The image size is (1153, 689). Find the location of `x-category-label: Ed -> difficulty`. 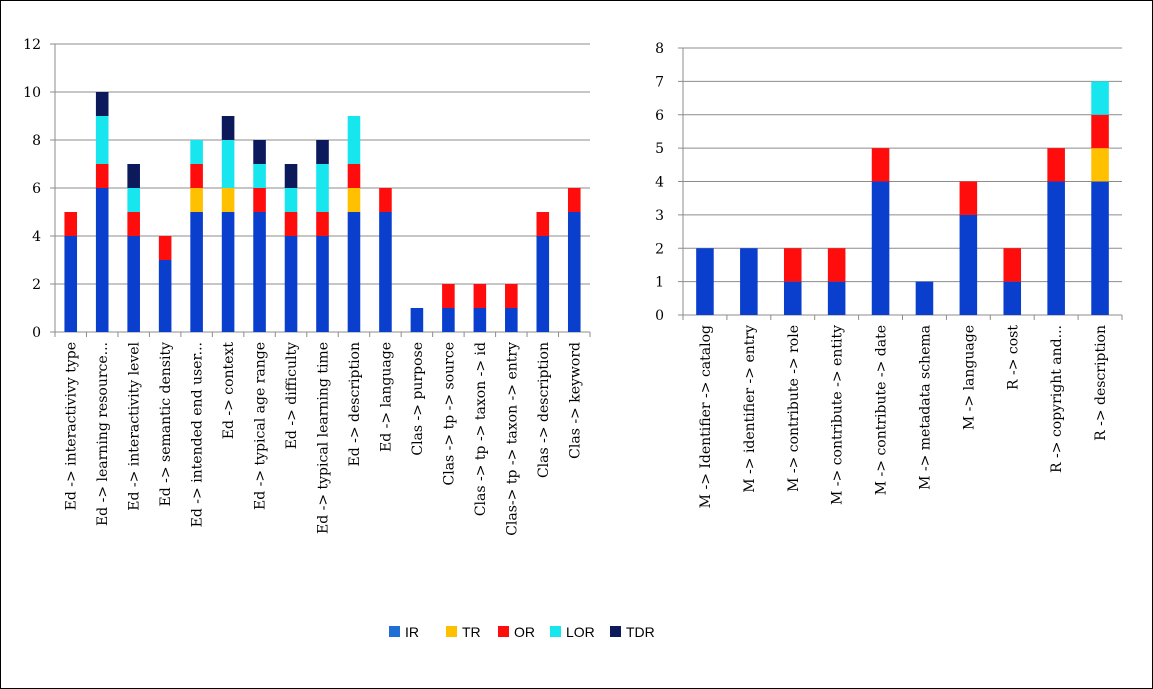

x-category-label: Ed -> difficulty is located at coordinates (292, 395).